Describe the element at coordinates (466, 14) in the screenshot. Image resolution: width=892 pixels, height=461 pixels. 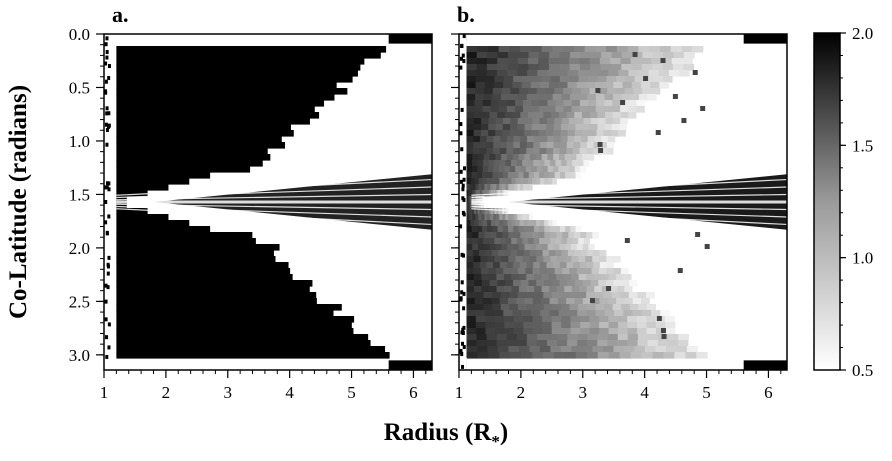
I see `panel-label-b: b.` at that location.